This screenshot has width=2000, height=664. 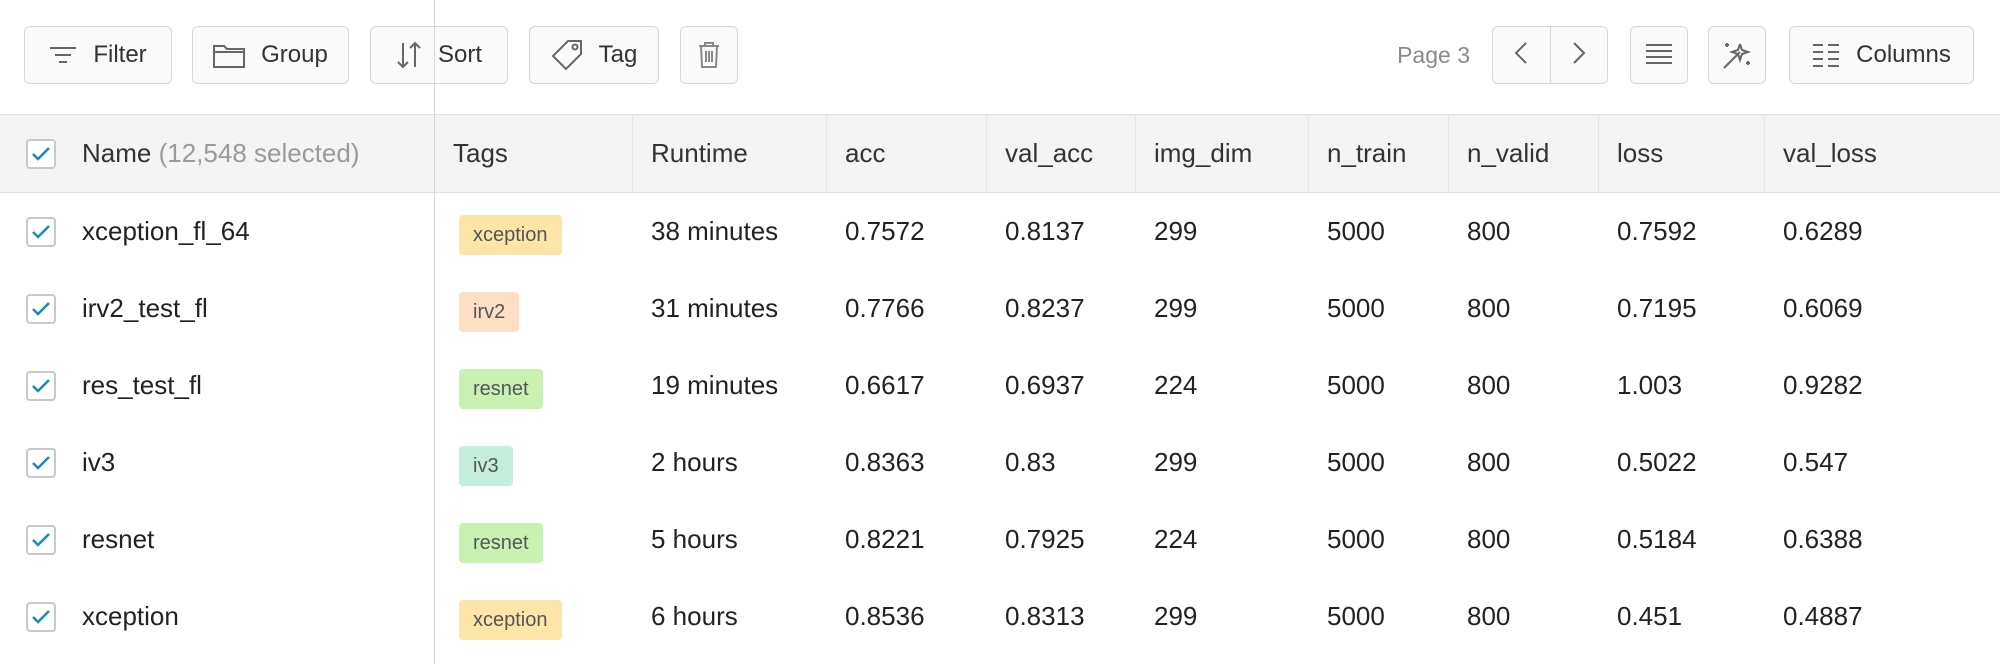 What do you see at coordinates (1657, 462) in the screenshot?
I see `loss-cell: 0.5022` at bounding box center [1657, 462].